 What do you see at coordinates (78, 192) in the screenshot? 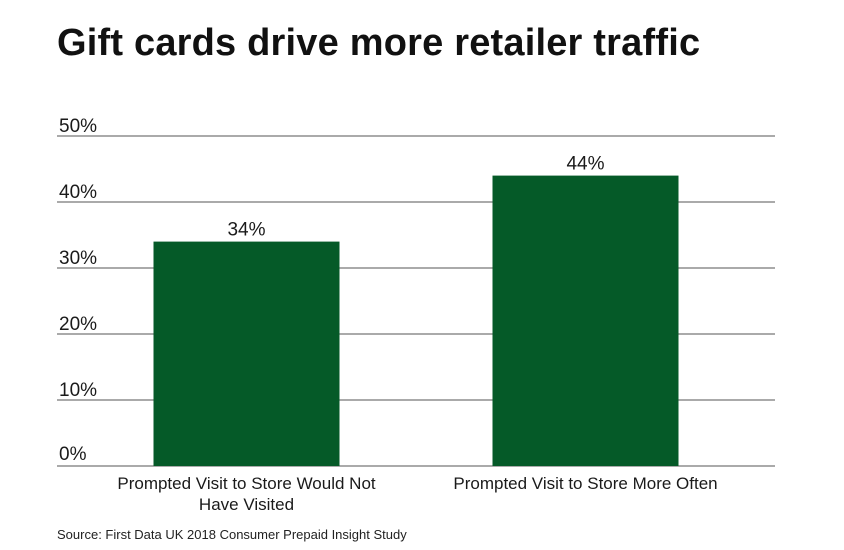
I see `y-tick-label-40: 40%` at bounding box center [78, 192].